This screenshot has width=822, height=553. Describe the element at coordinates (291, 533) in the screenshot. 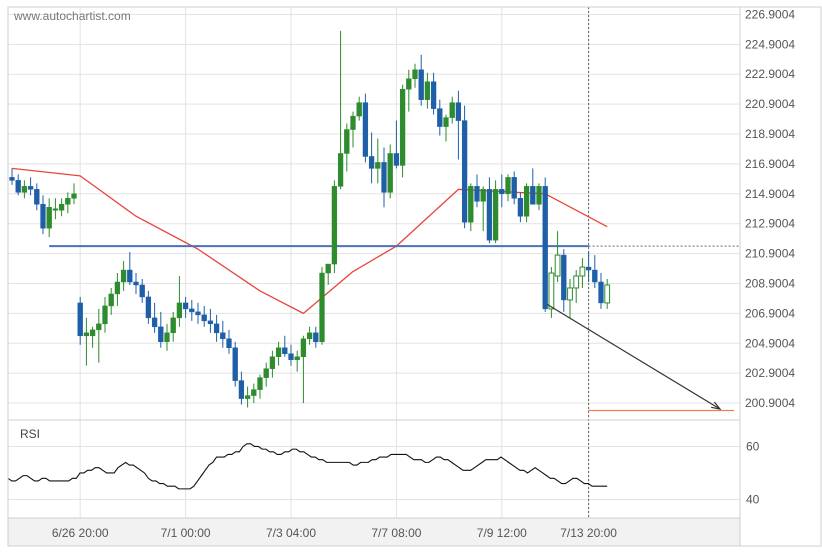

I see `time-tick-label: 7/3 04:00` at that location.